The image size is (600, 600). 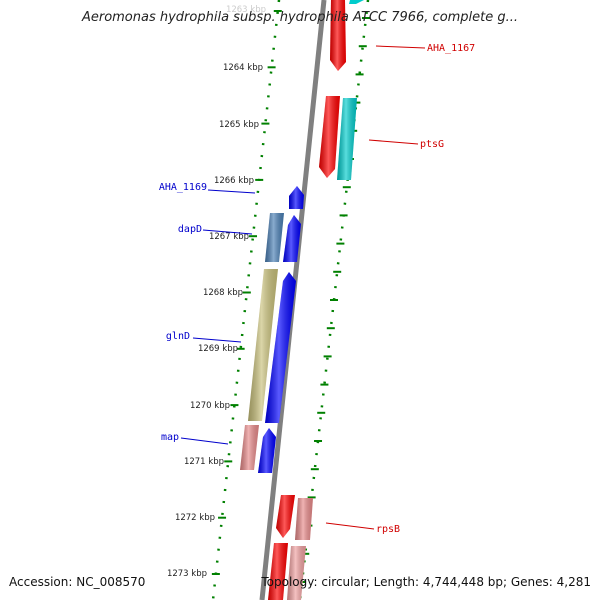 I want to click on scale-label: 1271 kbp, so click(x=204, y=462).